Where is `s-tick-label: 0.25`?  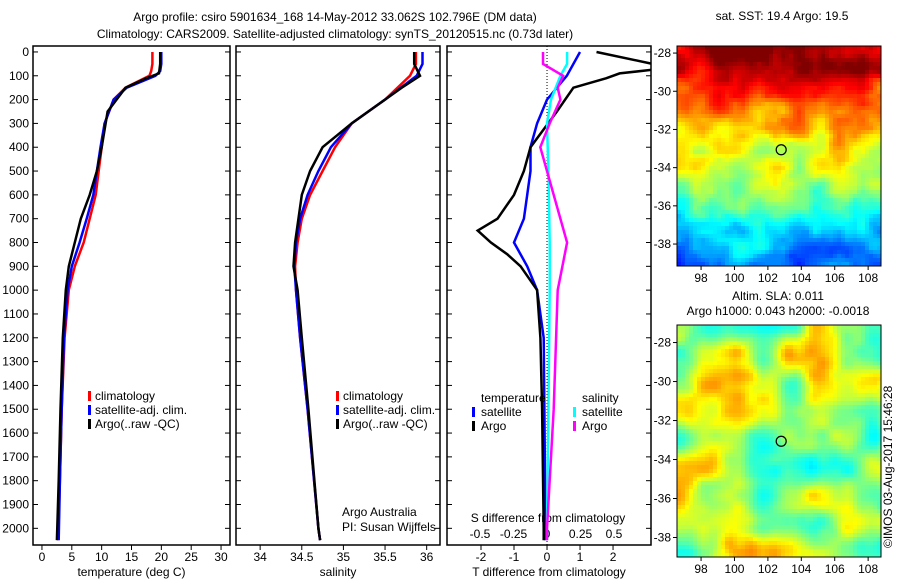 s-tick-label: 0.25 is located at coordinates (581, 534).